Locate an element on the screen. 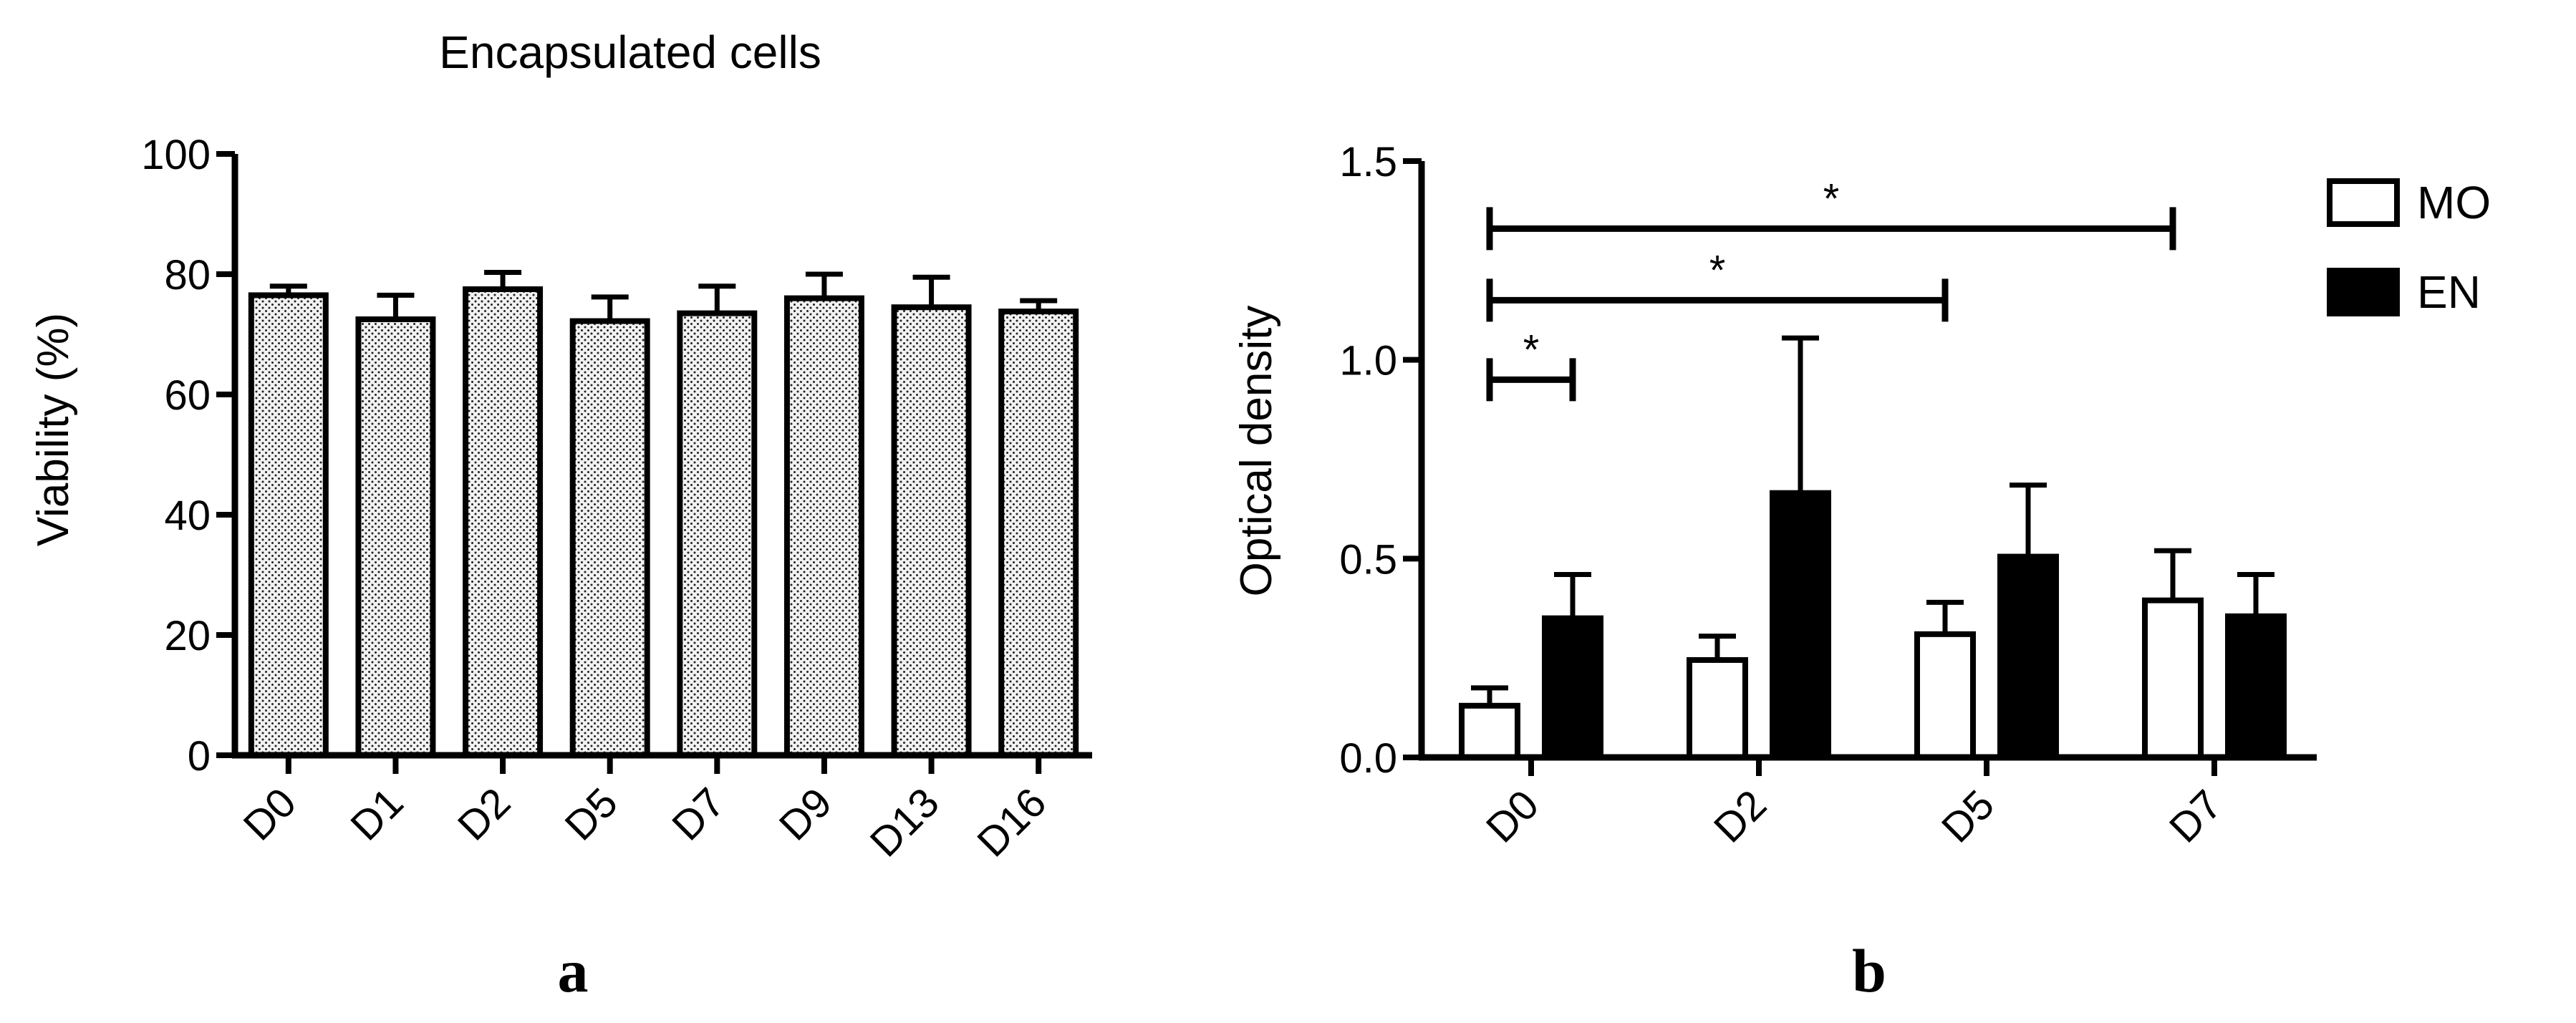 This screenshot has height=1023, width=2576. chart-b-panel-label: b is located at coordinates (1869, 971).